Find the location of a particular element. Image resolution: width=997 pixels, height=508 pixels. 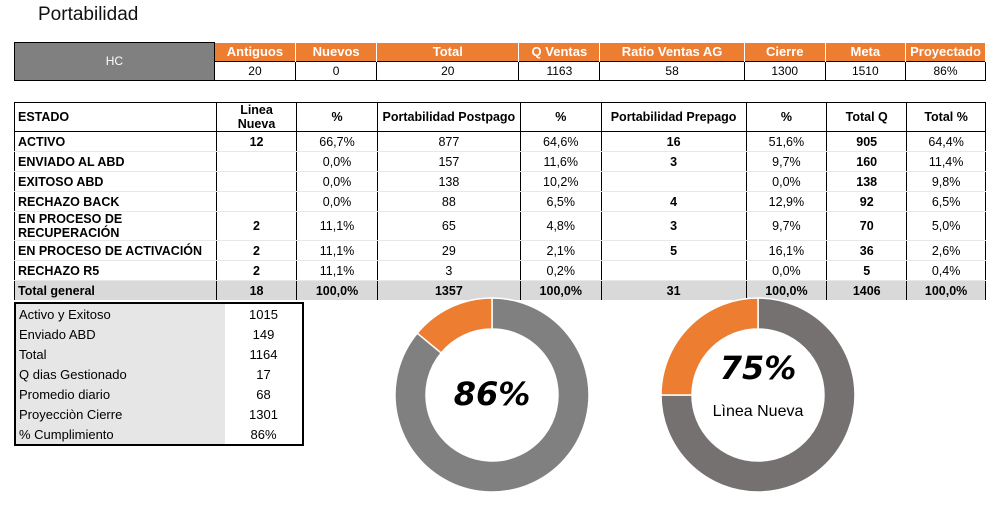

hc-value-total: 20 is located at coordinates (448, 70).